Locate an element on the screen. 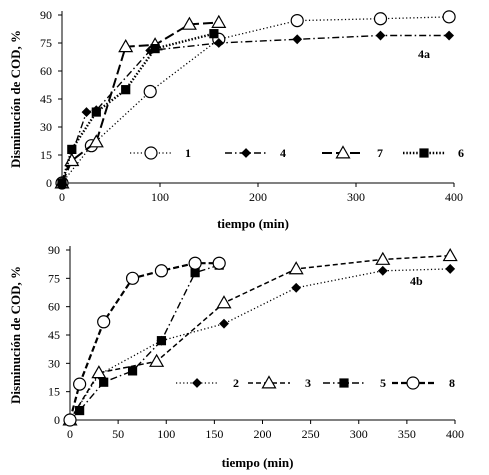  legend-label: 1 is located at coordinates (188, 153).